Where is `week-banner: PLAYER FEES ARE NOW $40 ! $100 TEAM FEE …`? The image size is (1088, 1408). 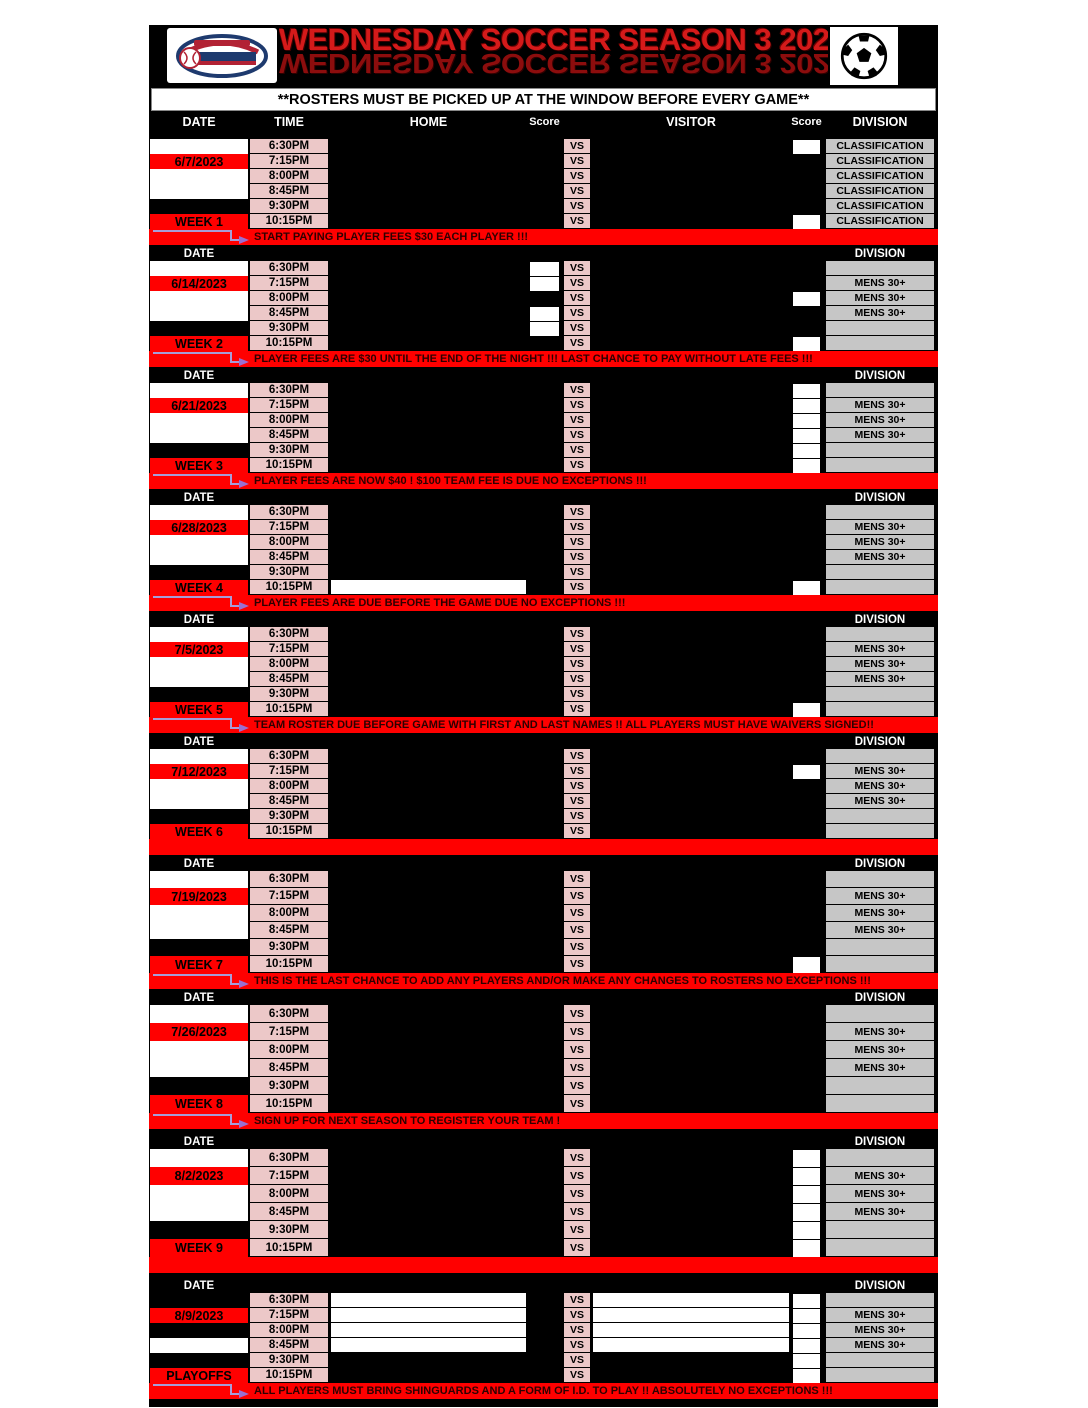
week-banner: PLAYER FEES ARE NOW $40 ! $100 TEAM FEE … is located at coordinates (543, 481).